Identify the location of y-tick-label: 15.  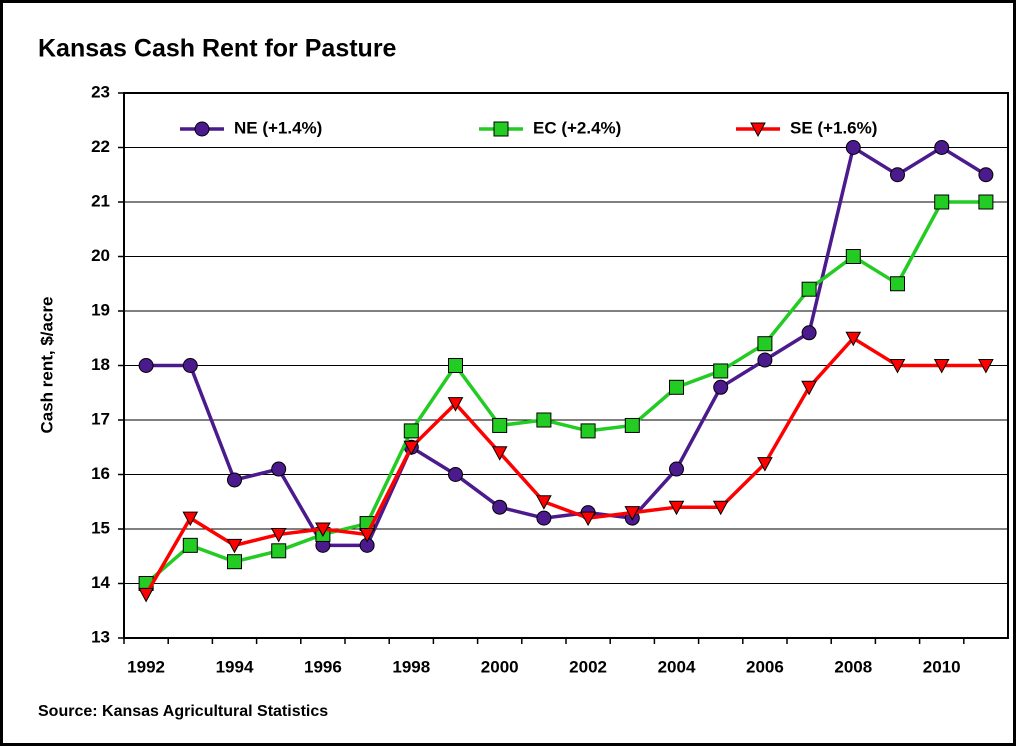
(100, 527).